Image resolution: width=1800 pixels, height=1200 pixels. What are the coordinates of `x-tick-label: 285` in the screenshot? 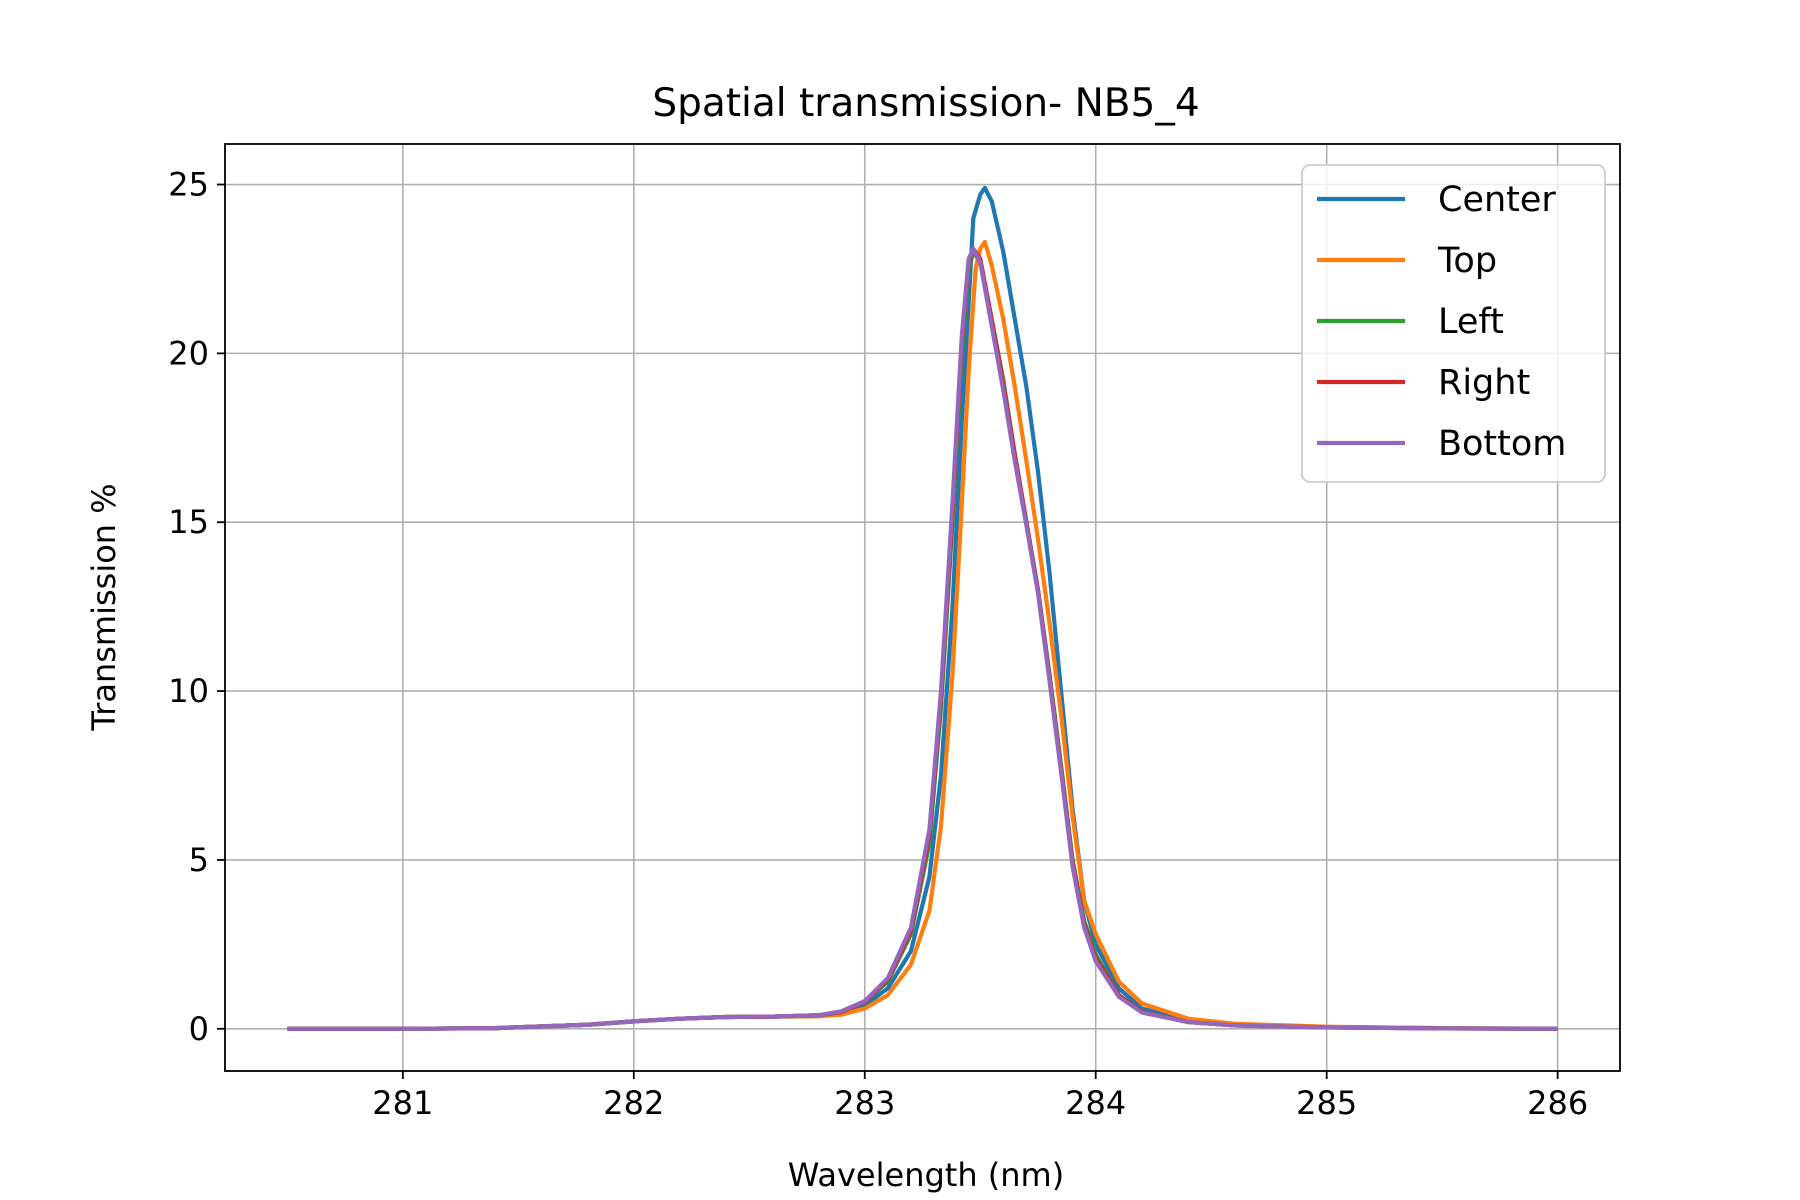 It's located at (1326, 1103).